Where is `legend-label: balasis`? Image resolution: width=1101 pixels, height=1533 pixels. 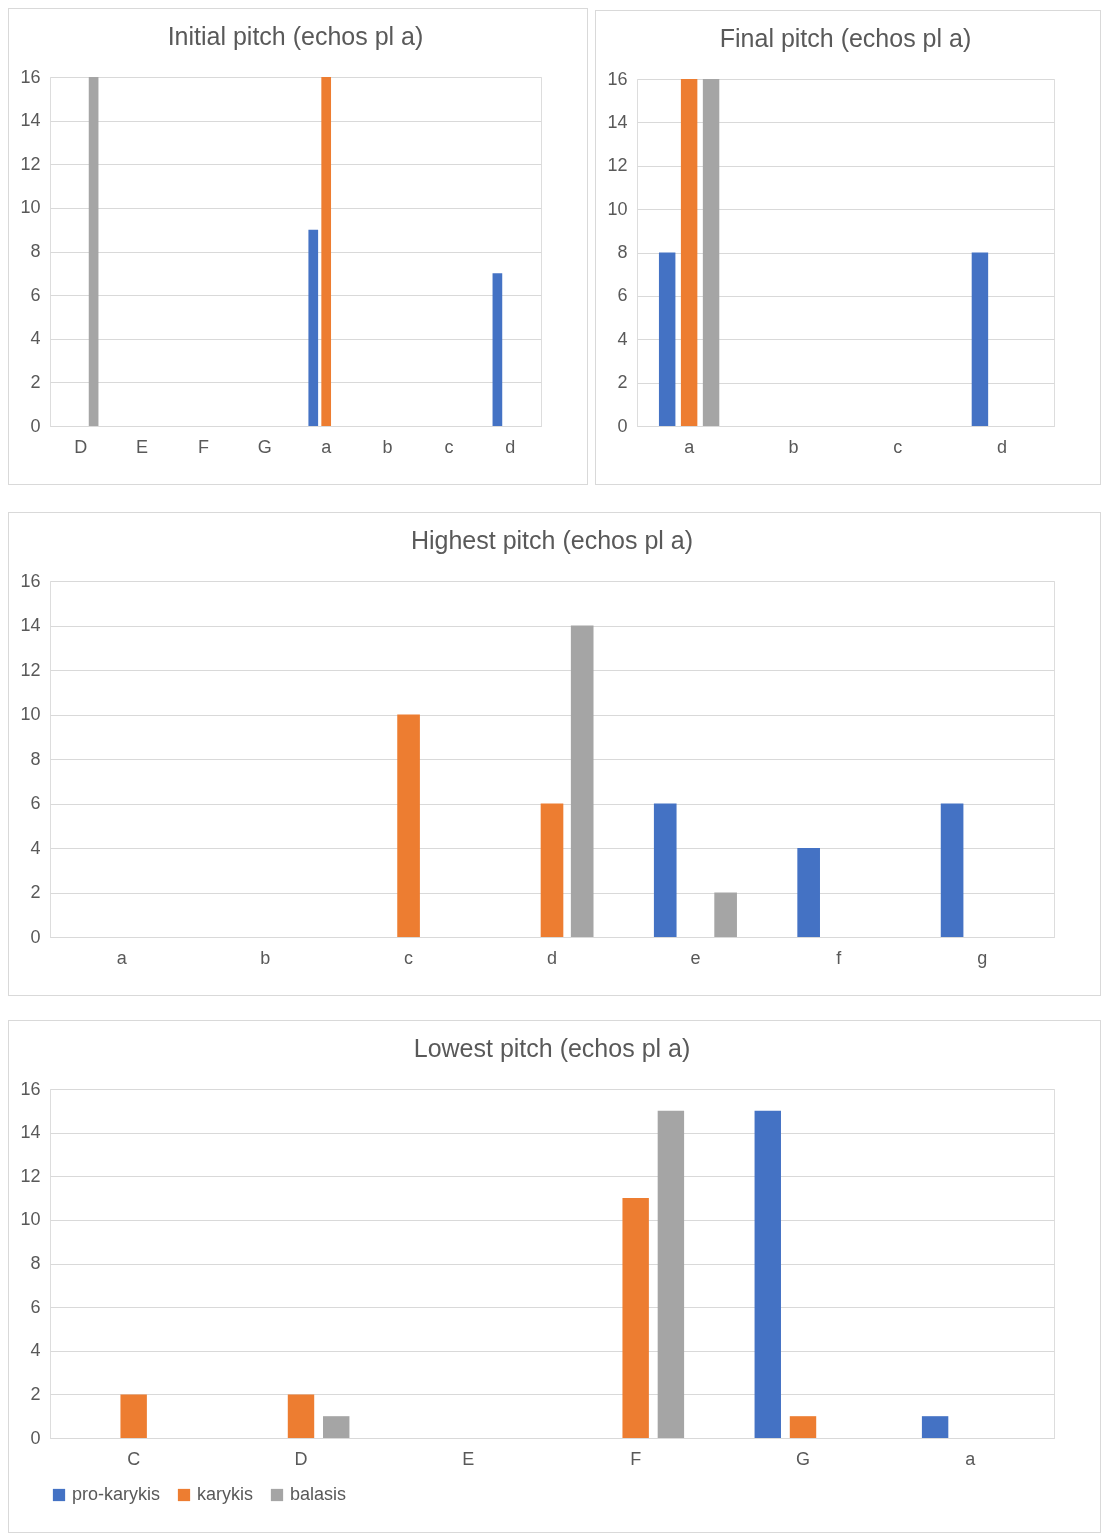 legend-label: balasis is located at coordinates (318, 1494).